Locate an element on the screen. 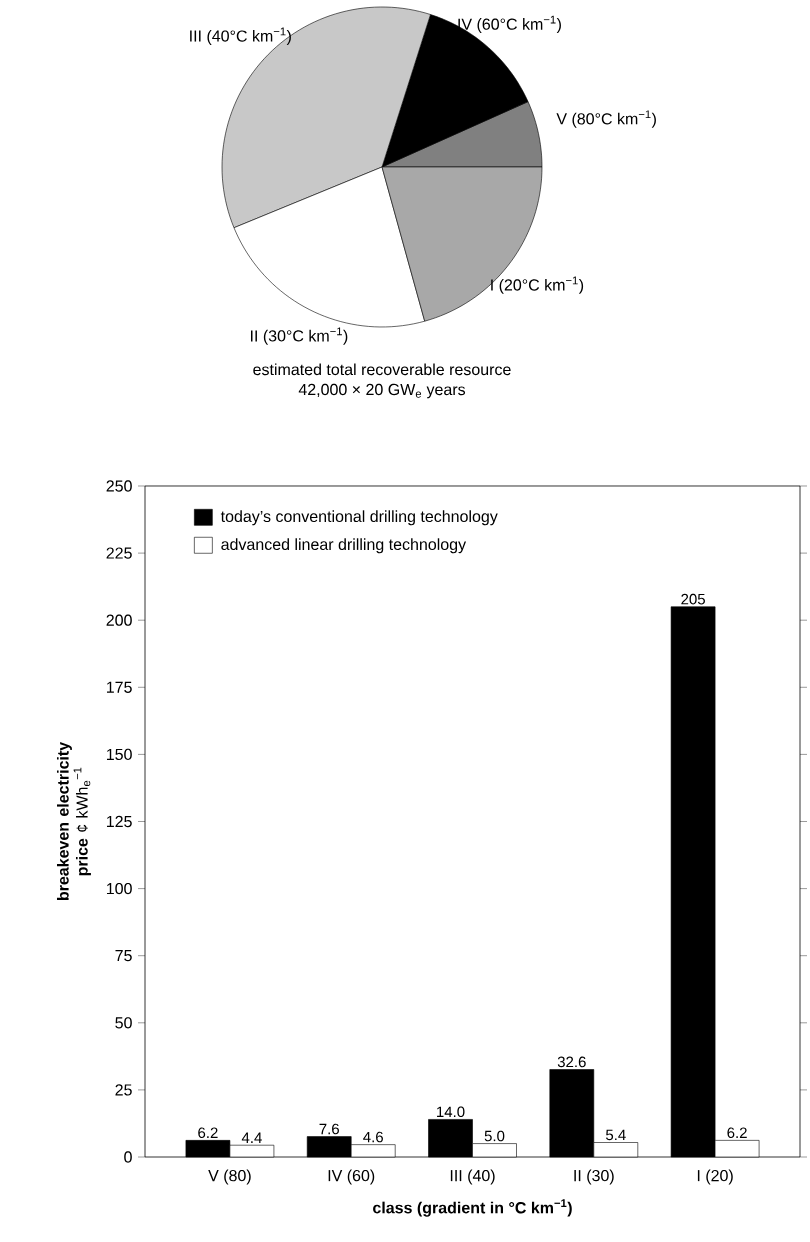 This screenshot has width=810, height=1242. data-label: 7.6 is located at coordinates (329, 1129).